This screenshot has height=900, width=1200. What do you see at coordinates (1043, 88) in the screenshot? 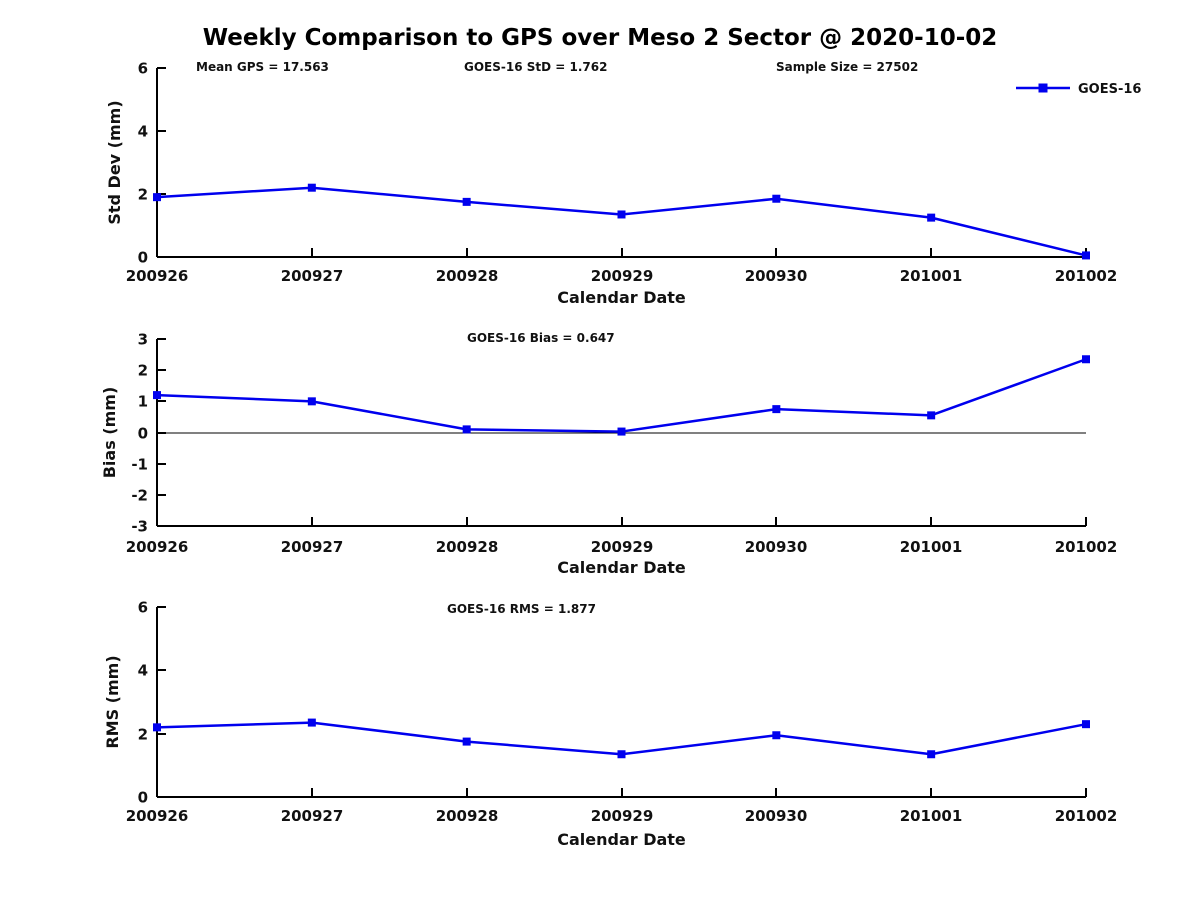
I see `legend-marker` at bounding box center [1043, 88].